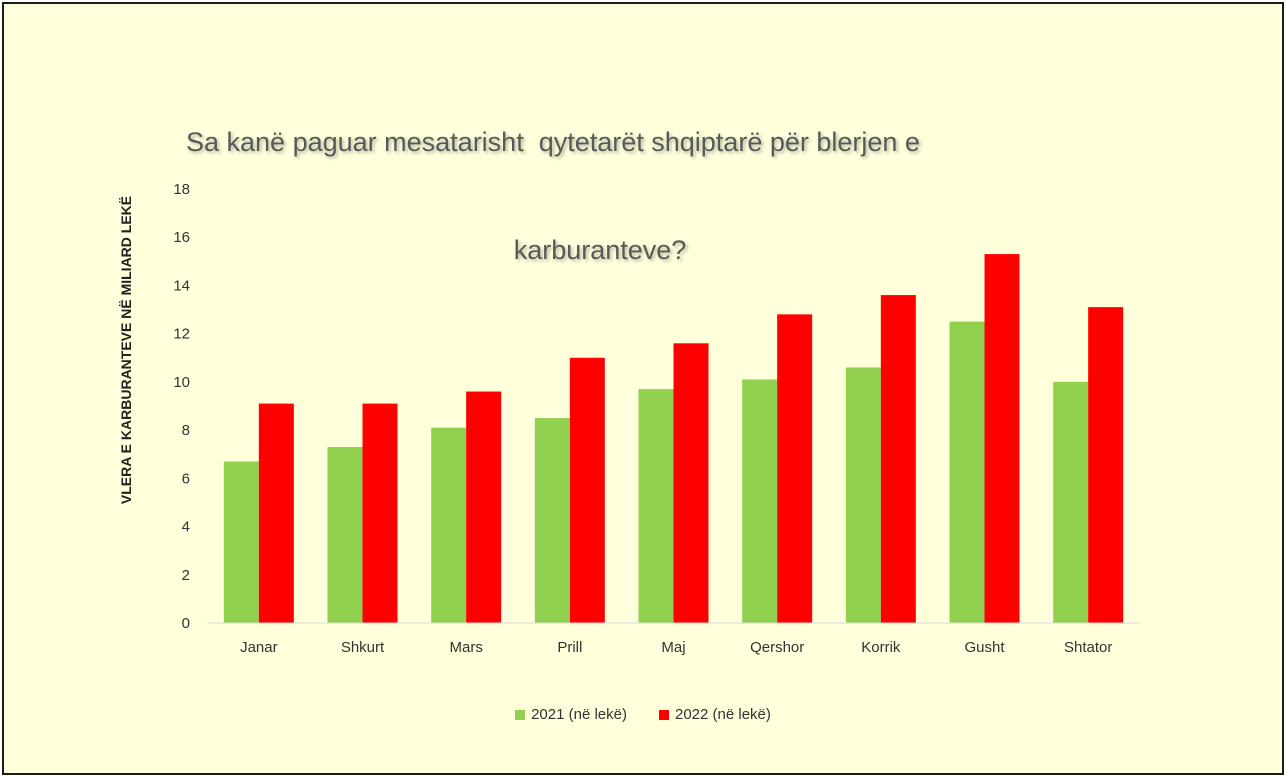 This screenshot has height=777, width=1286. Describe the element at coordinates (181, 334) in the screenshot. I see `y-tick-label: 12` at that location.